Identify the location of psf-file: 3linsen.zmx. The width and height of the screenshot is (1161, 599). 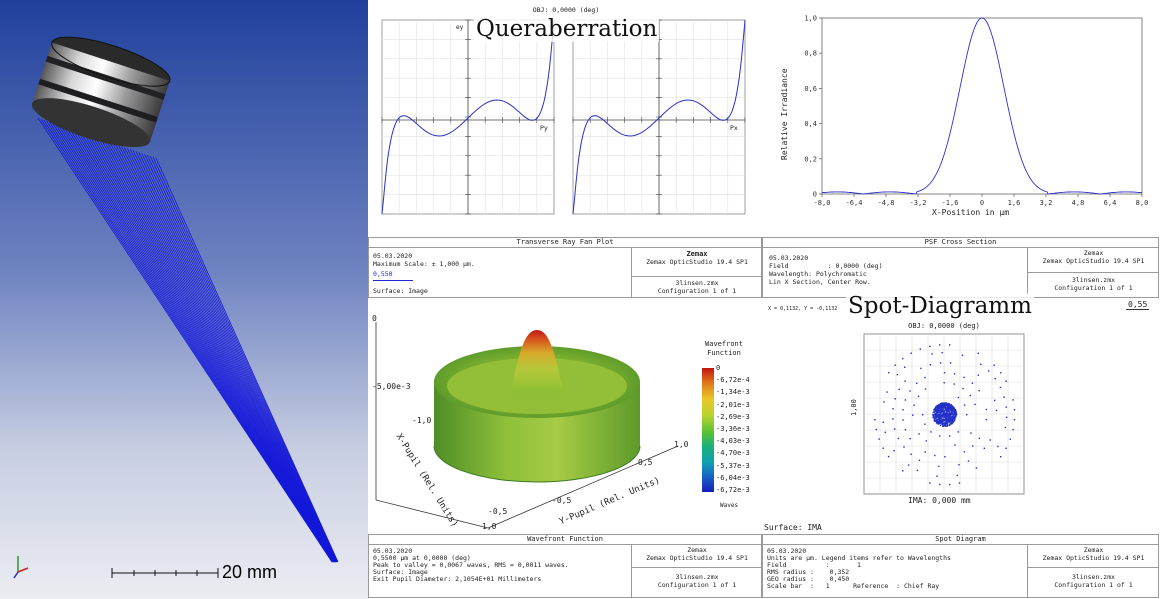
(1093, 280).